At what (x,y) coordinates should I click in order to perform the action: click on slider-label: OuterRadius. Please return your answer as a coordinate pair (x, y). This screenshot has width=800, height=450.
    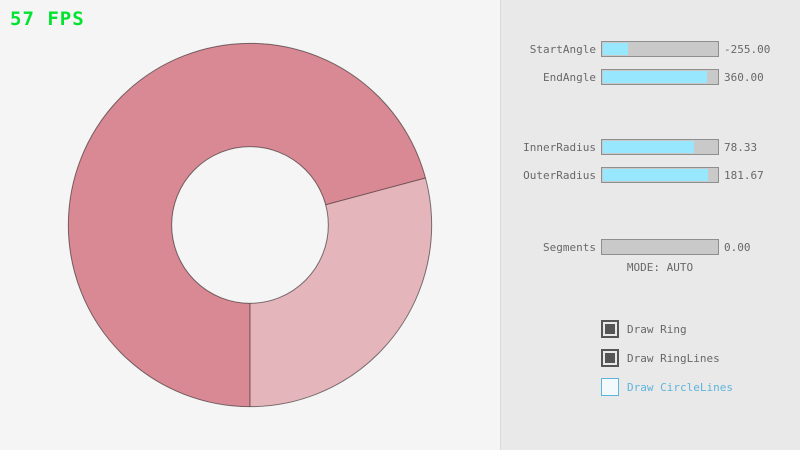
    Looking at the image, I should click on (559, 175).